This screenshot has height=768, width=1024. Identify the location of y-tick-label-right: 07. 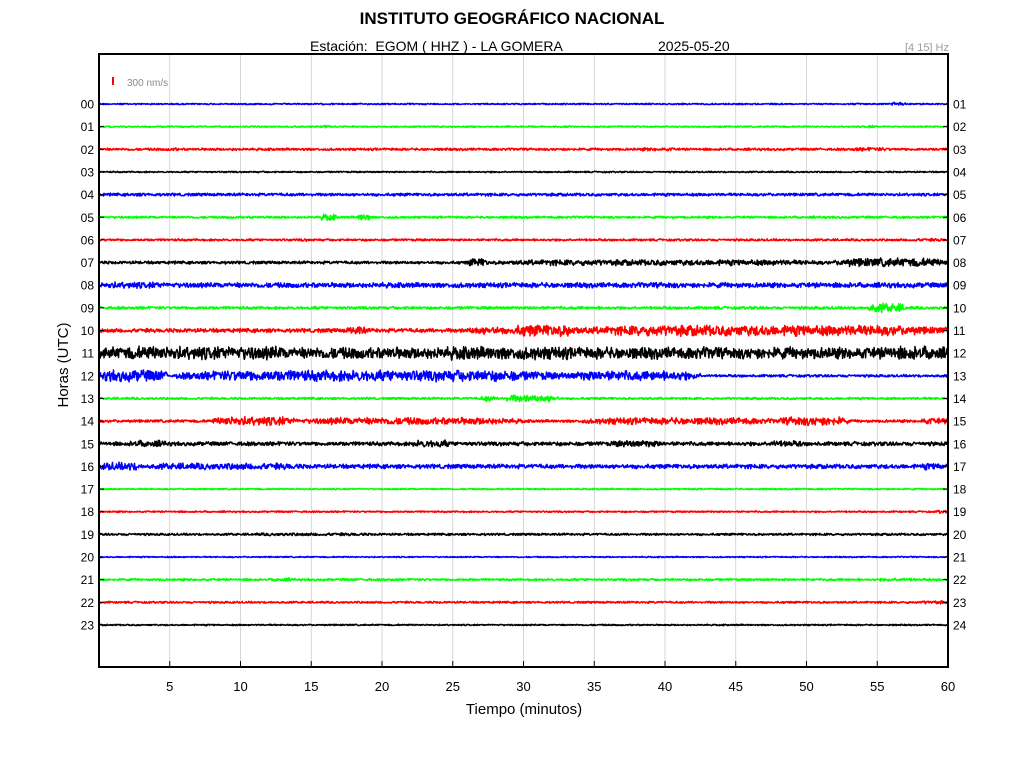
(960, 240).